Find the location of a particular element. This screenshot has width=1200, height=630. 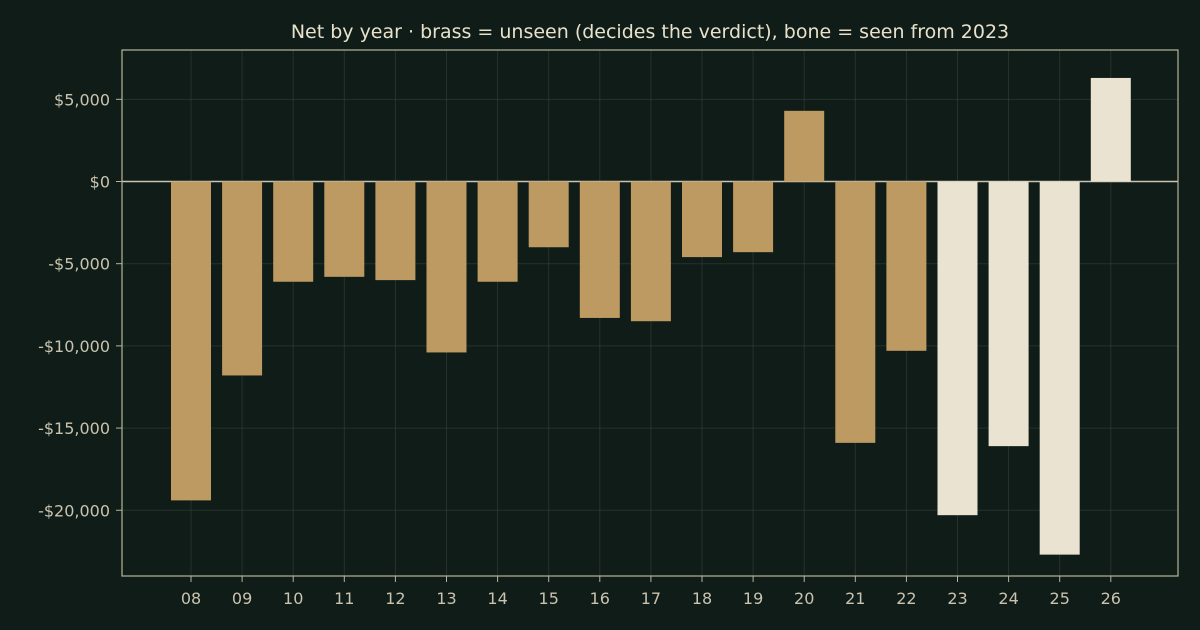

x-tick-label: 10 is located at coordinates (293, 598).